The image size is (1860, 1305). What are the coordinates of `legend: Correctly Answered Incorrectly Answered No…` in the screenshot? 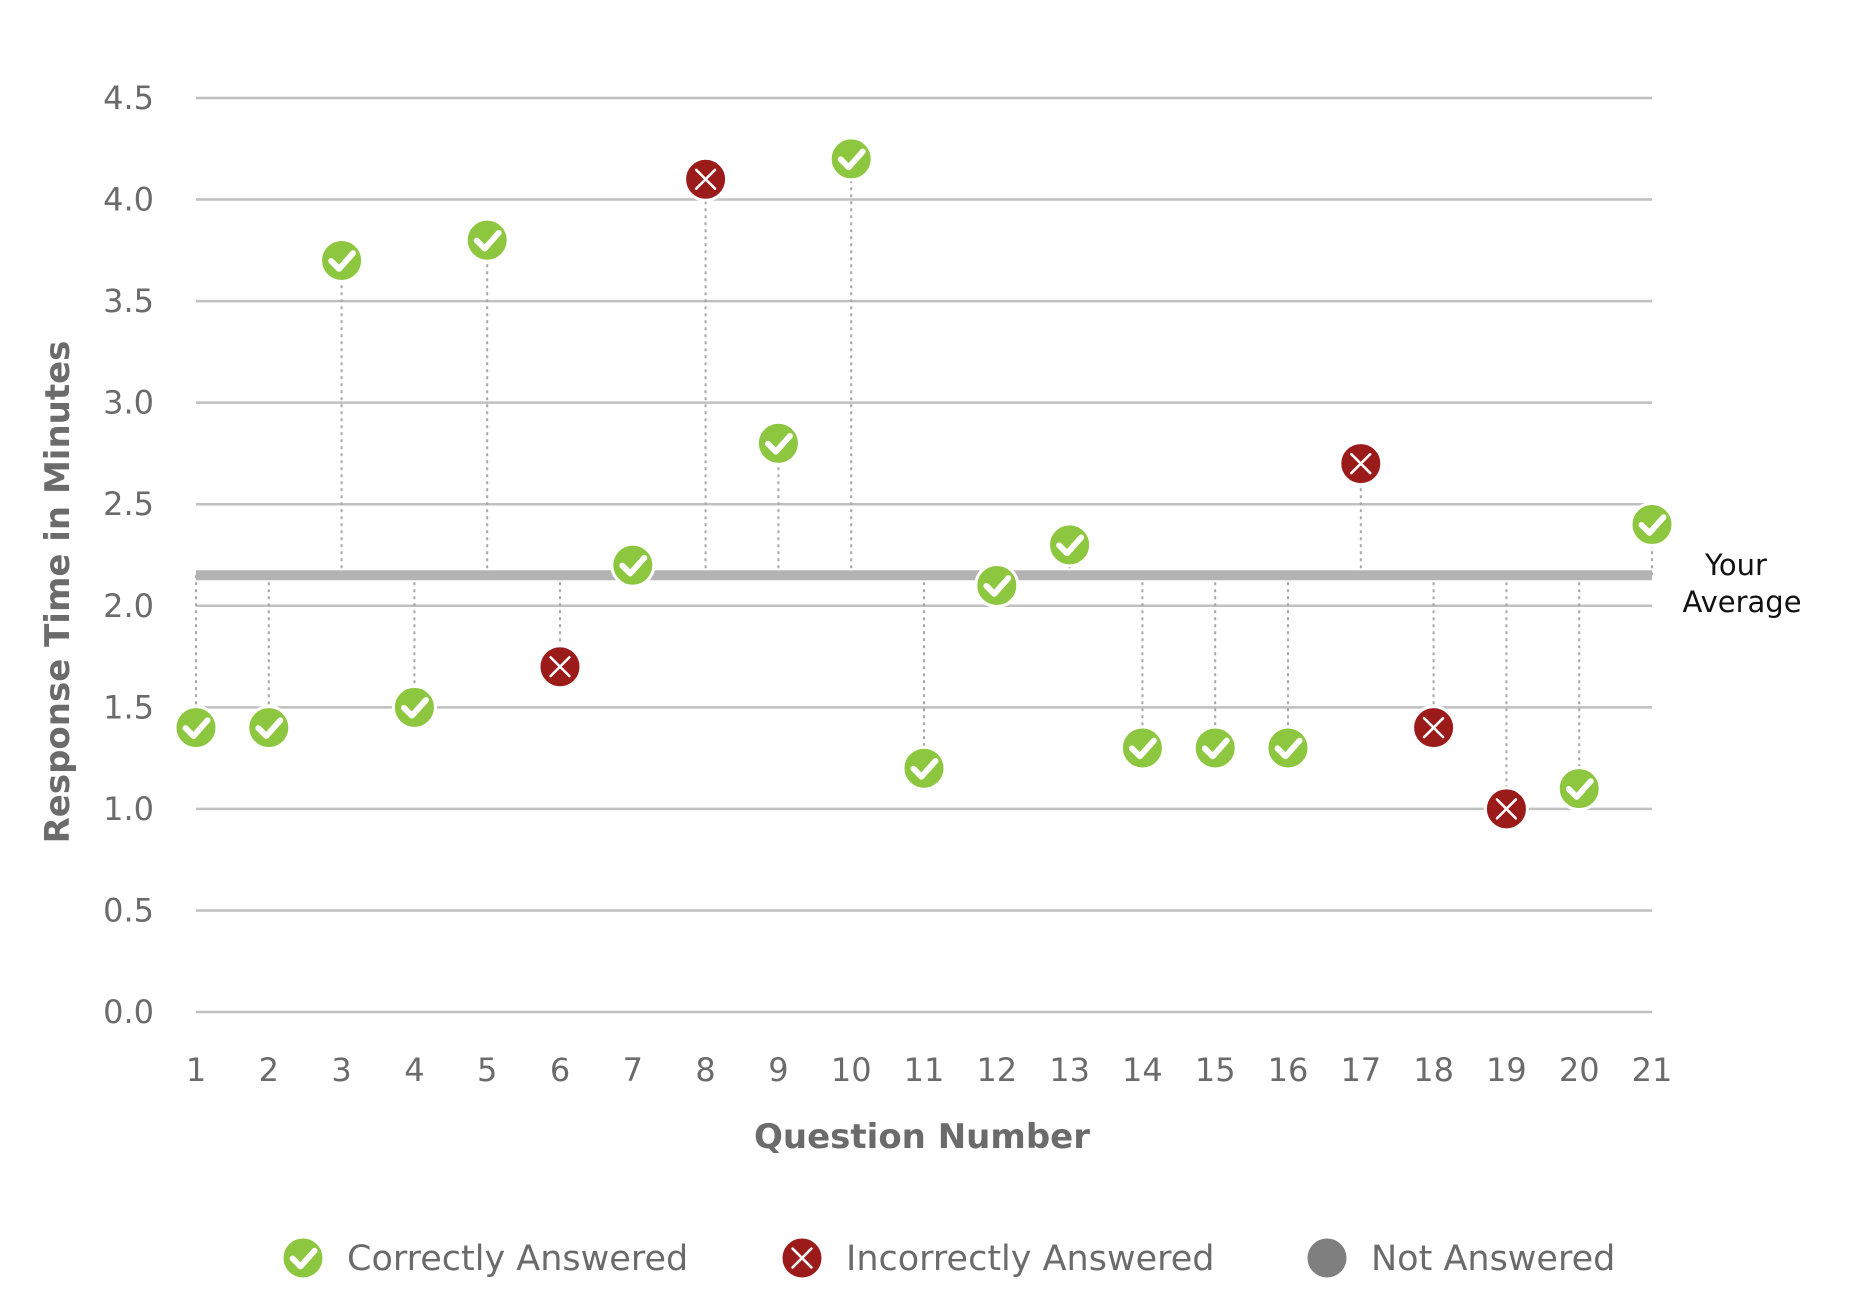 It's located at (947, 1258).